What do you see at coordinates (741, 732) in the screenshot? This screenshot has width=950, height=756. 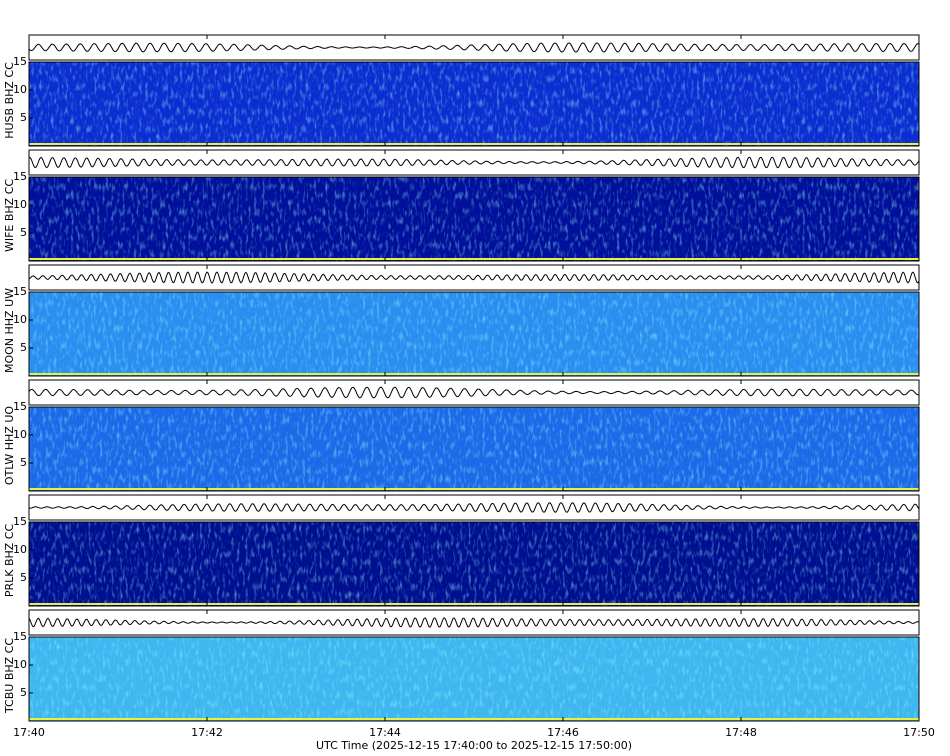 I see `x-tick-label: 17:48` at bounding box center [741, 732].